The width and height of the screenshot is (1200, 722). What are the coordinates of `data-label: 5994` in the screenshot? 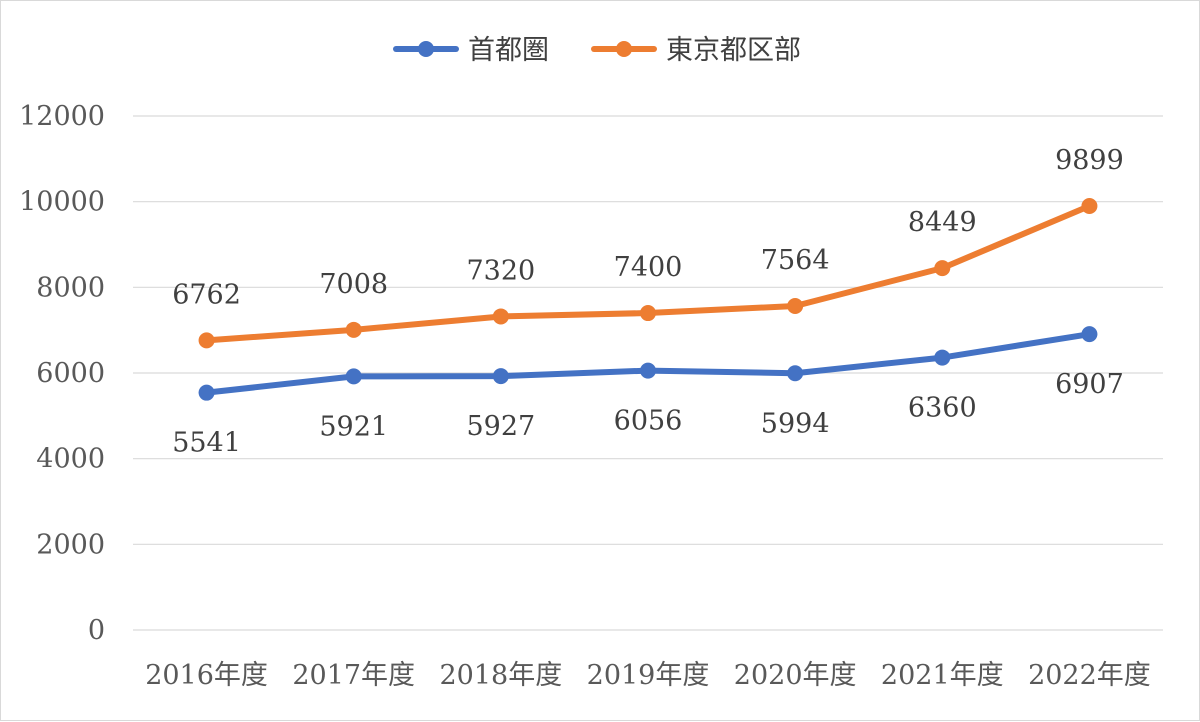 It's located at (795, 423).